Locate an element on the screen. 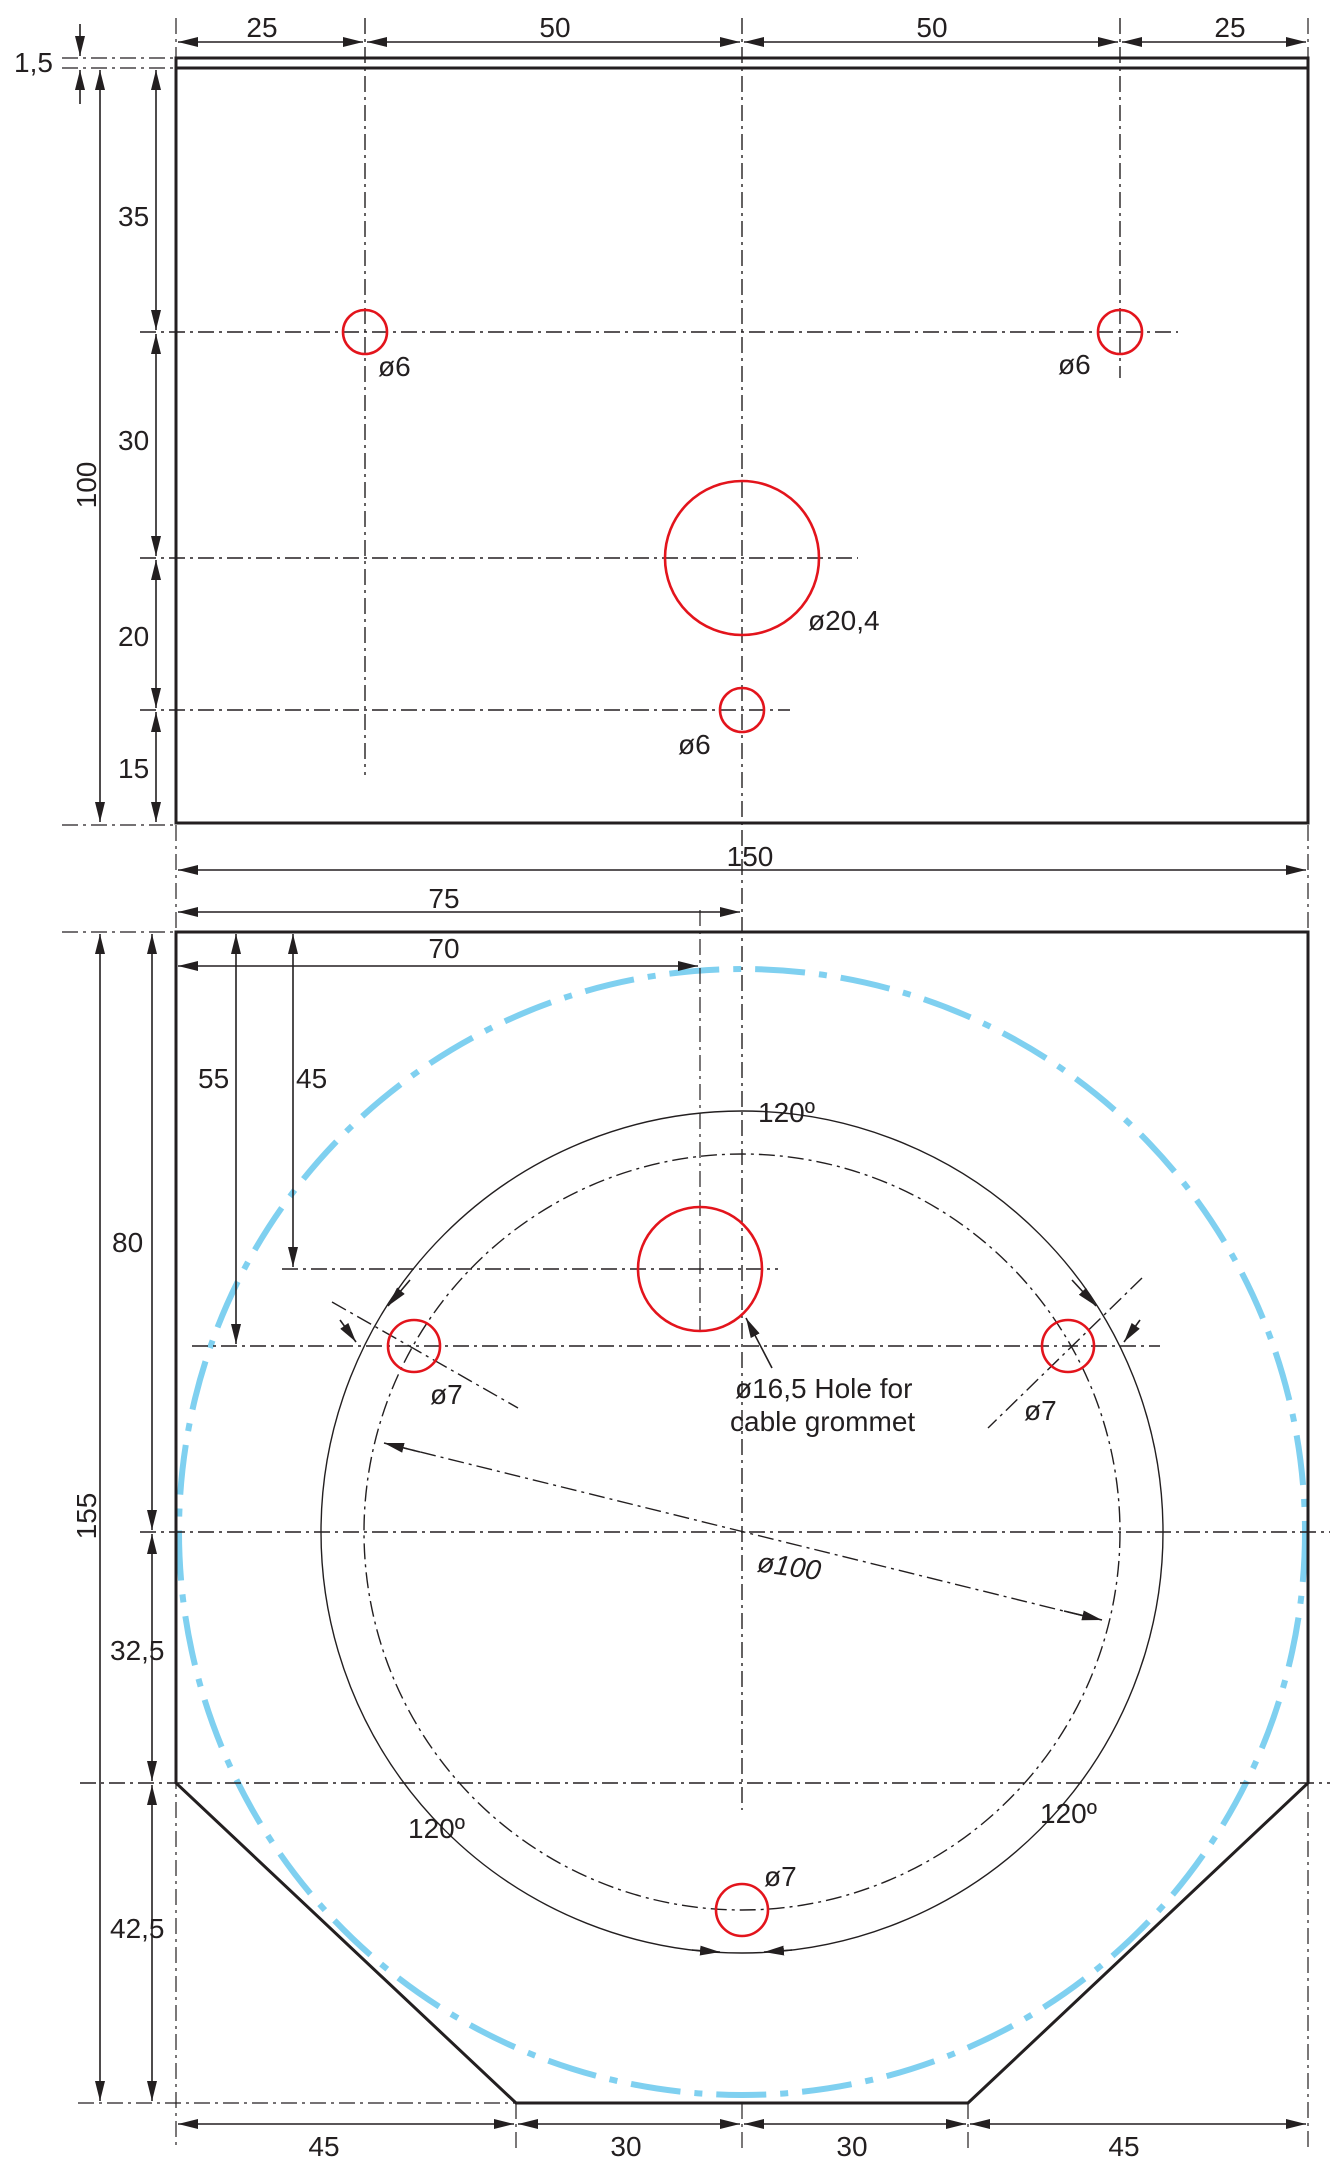  dim-label-100: 100 is located at coordinates (86, 485).